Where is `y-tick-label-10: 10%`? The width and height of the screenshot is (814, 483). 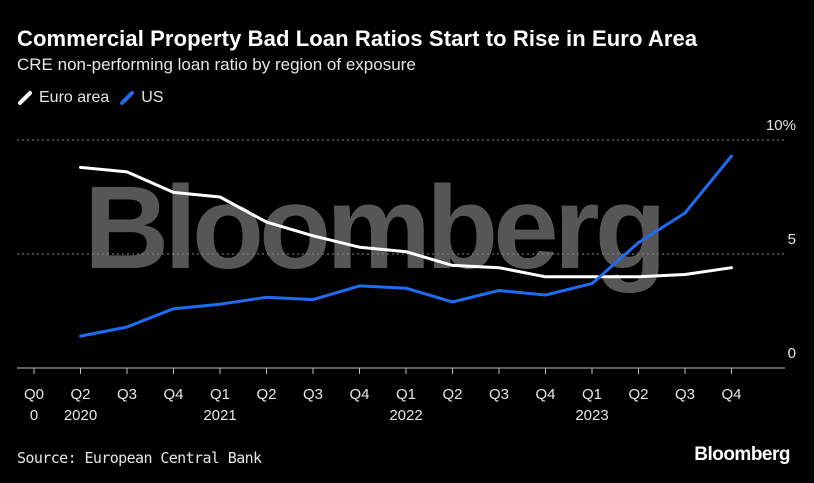
y-tick-label-10: 10% is located at coordinates (781, 125).